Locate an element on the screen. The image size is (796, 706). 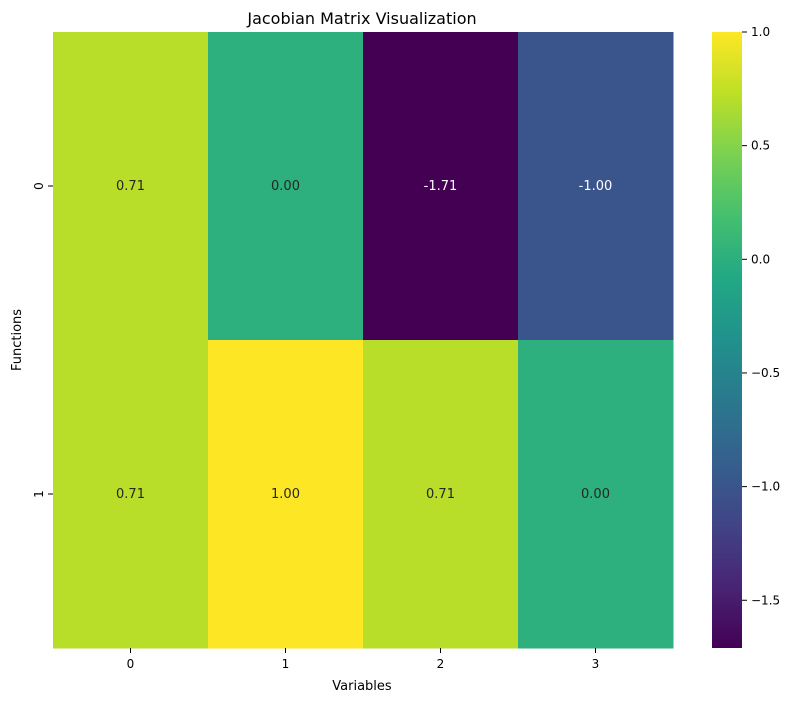
cell-value-label: -1.00 is located at coordinates (596, 186).